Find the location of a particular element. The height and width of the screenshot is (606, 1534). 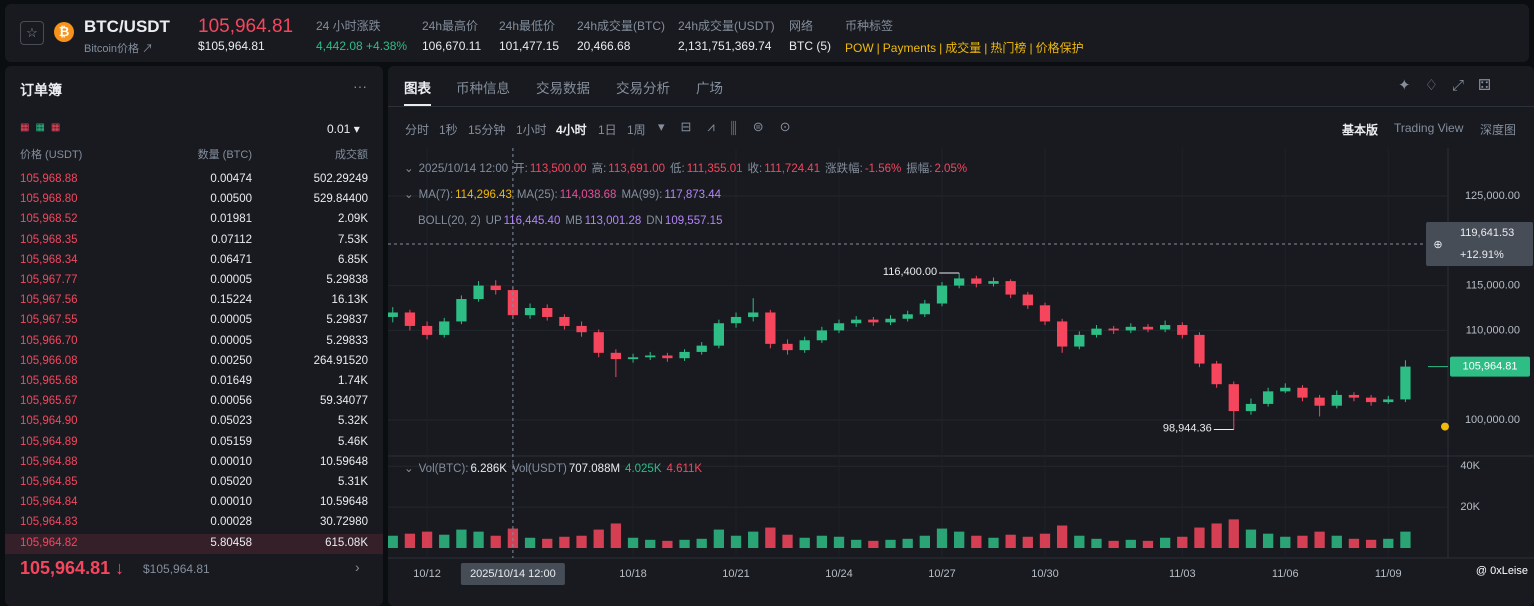

orderbook-row: 105,968.80 0.00500 529.84400 is located at coordinates (194, 200).